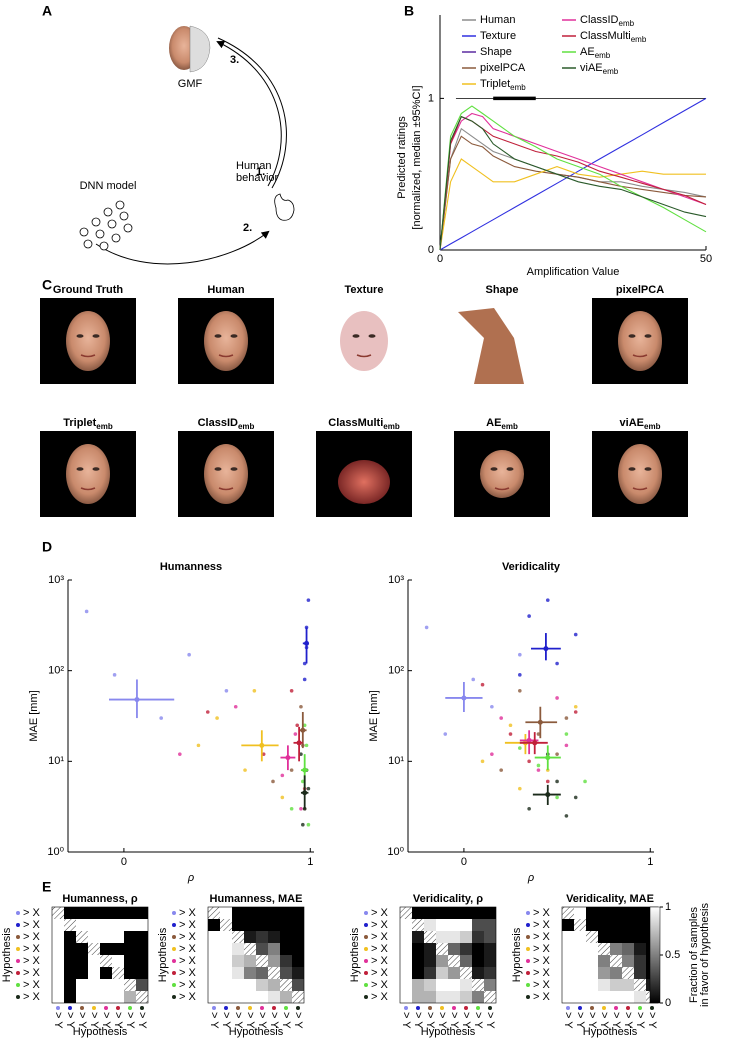 Image resolution: width=736 pixels, height=1041 pixels. I want to click on face-label-main: Human, so click(226, 290).